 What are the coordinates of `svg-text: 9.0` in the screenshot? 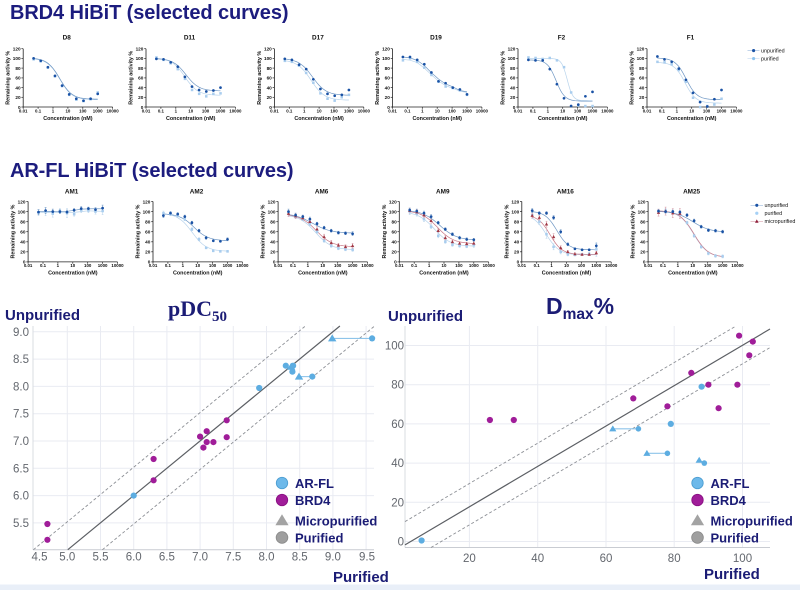 It's located at (21, 333).